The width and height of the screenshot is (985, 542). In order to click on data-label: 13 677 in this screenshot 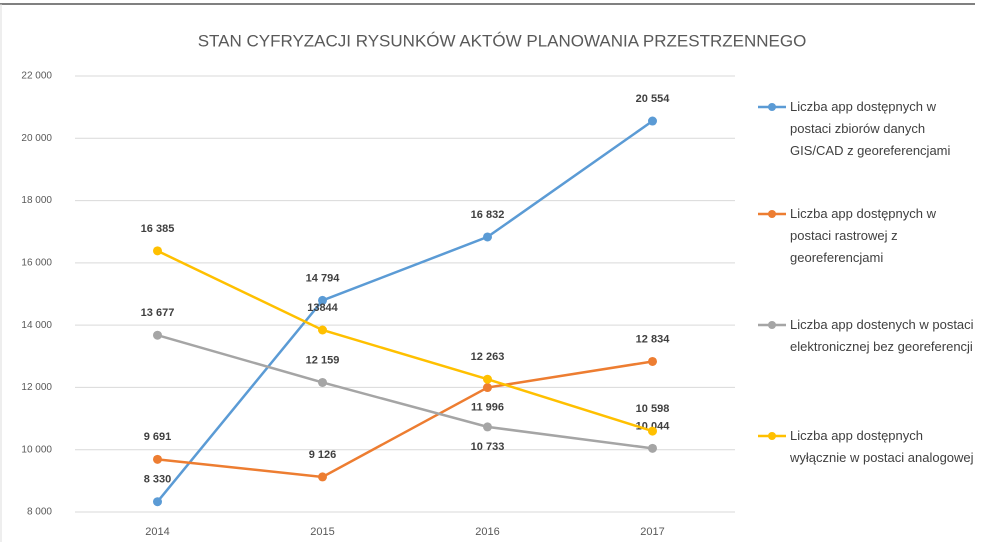, I will do `click(158, 313)`.